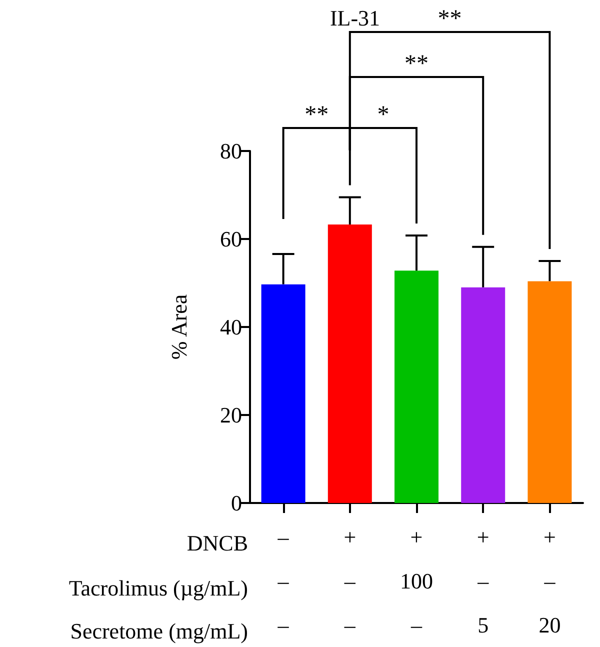 The image size is (600, 647). Describe the element at coordinates (283, 581) in the screenshot. I see `x-tick-label: – – –` at that location.